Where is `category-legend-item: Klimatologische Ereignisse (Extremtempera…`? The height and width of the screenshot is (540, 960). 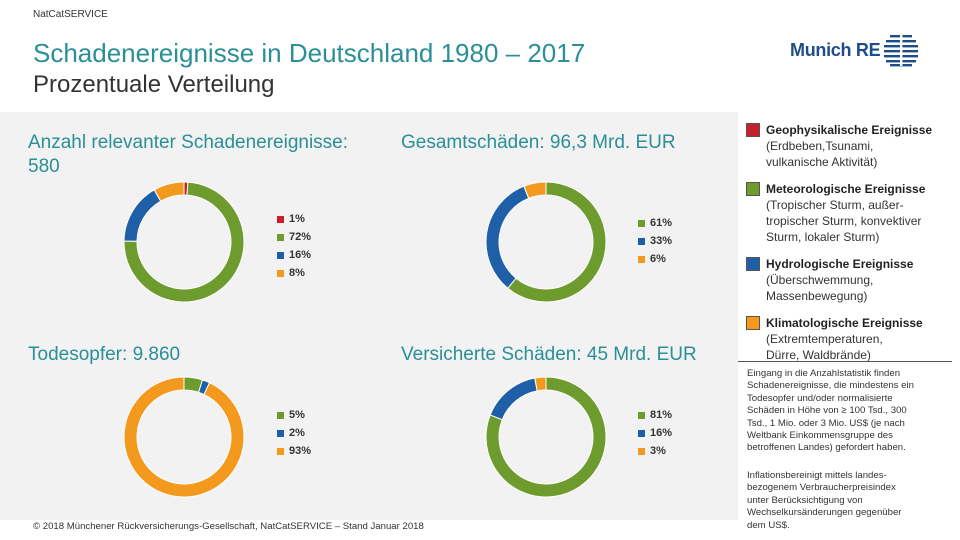
category-legend-item: Klimatologische Ereignisse (Extremtempera… is located at coordinates (851, 339).